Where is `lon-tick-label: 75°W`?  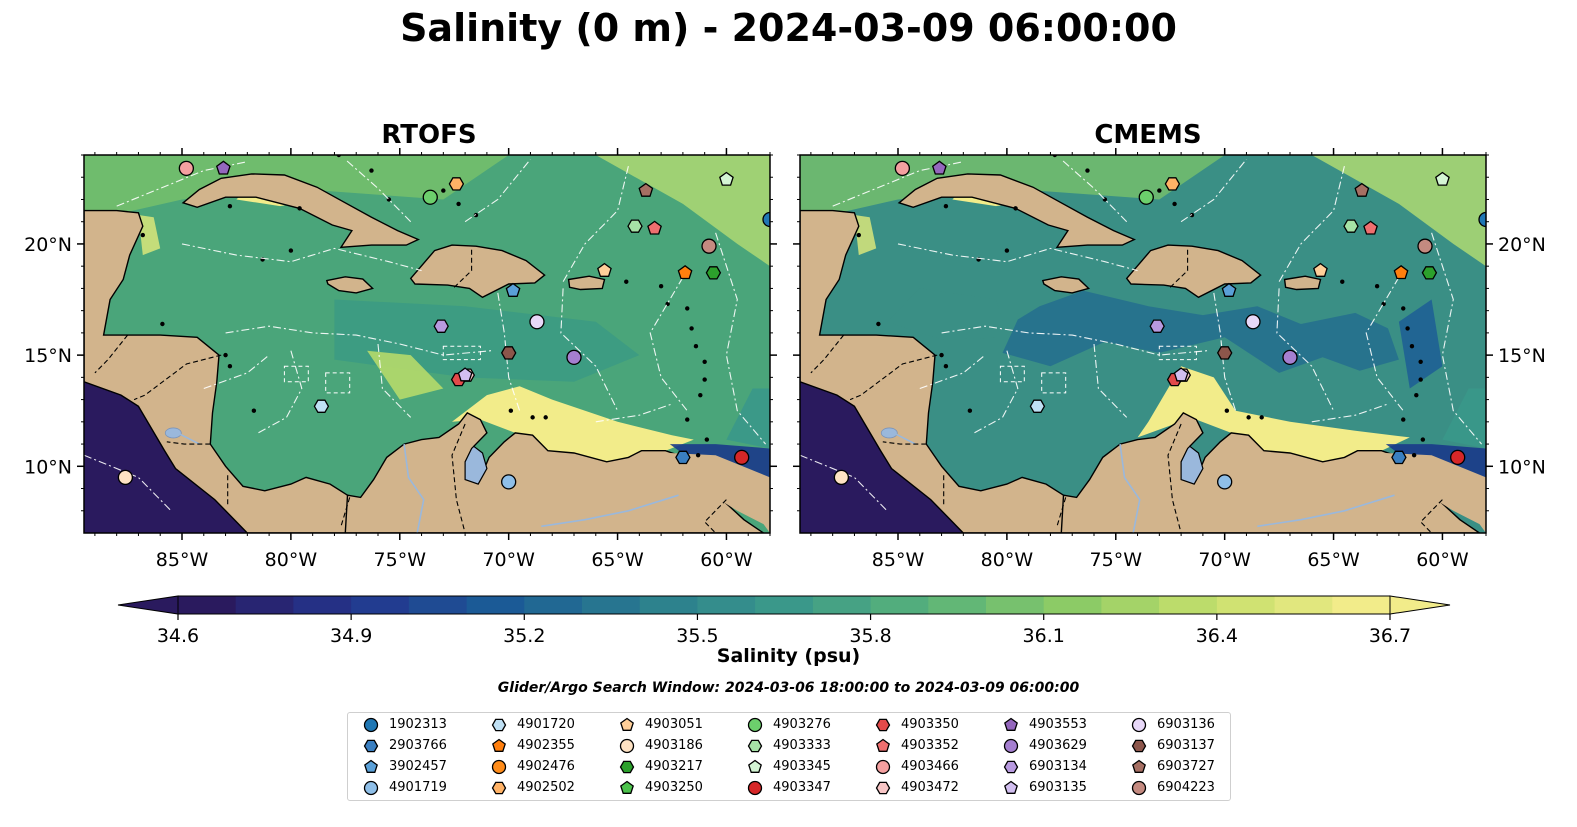 lon-tick-label: 75°W is located at coordinates (400, 560).